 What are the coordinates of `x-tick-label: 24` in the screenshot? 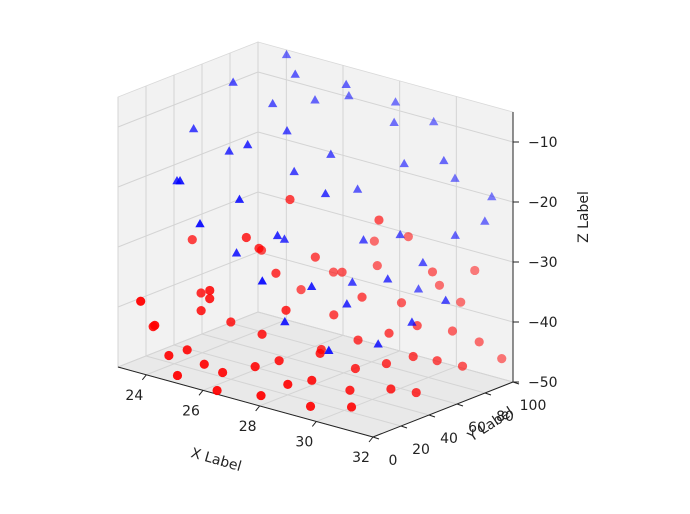 It's located at (134, 396).